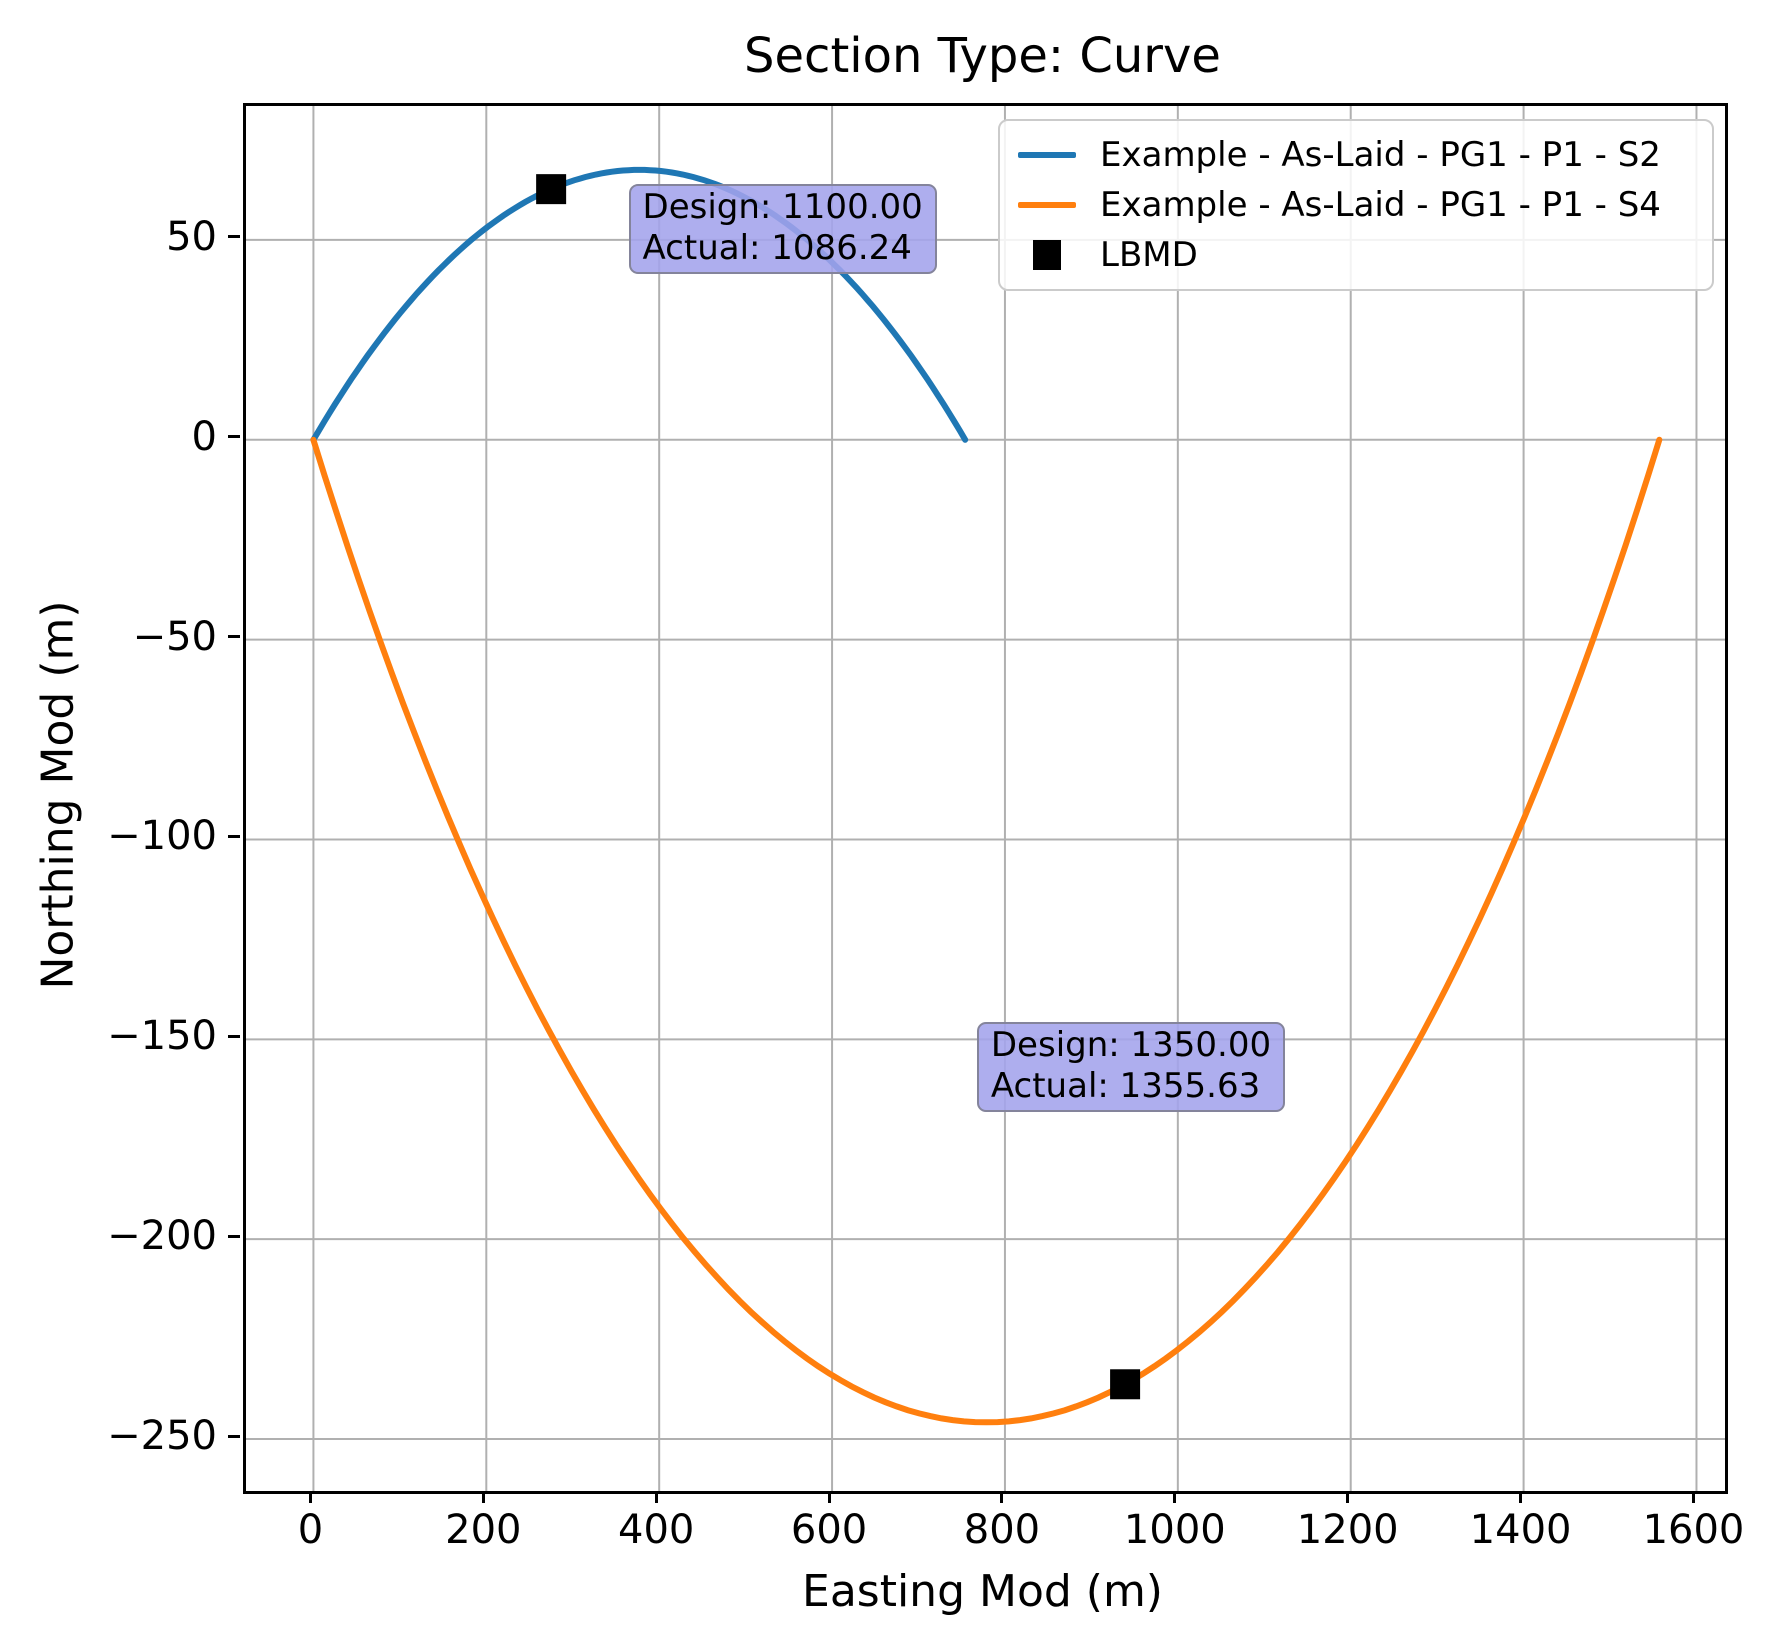 The width and height of the screenshot is (1772, 1638). What do you see at coordinates (1520, 1530) in the screenshot?
I see `x-tick-label: 1400` at bounding box center [1520, 1530].